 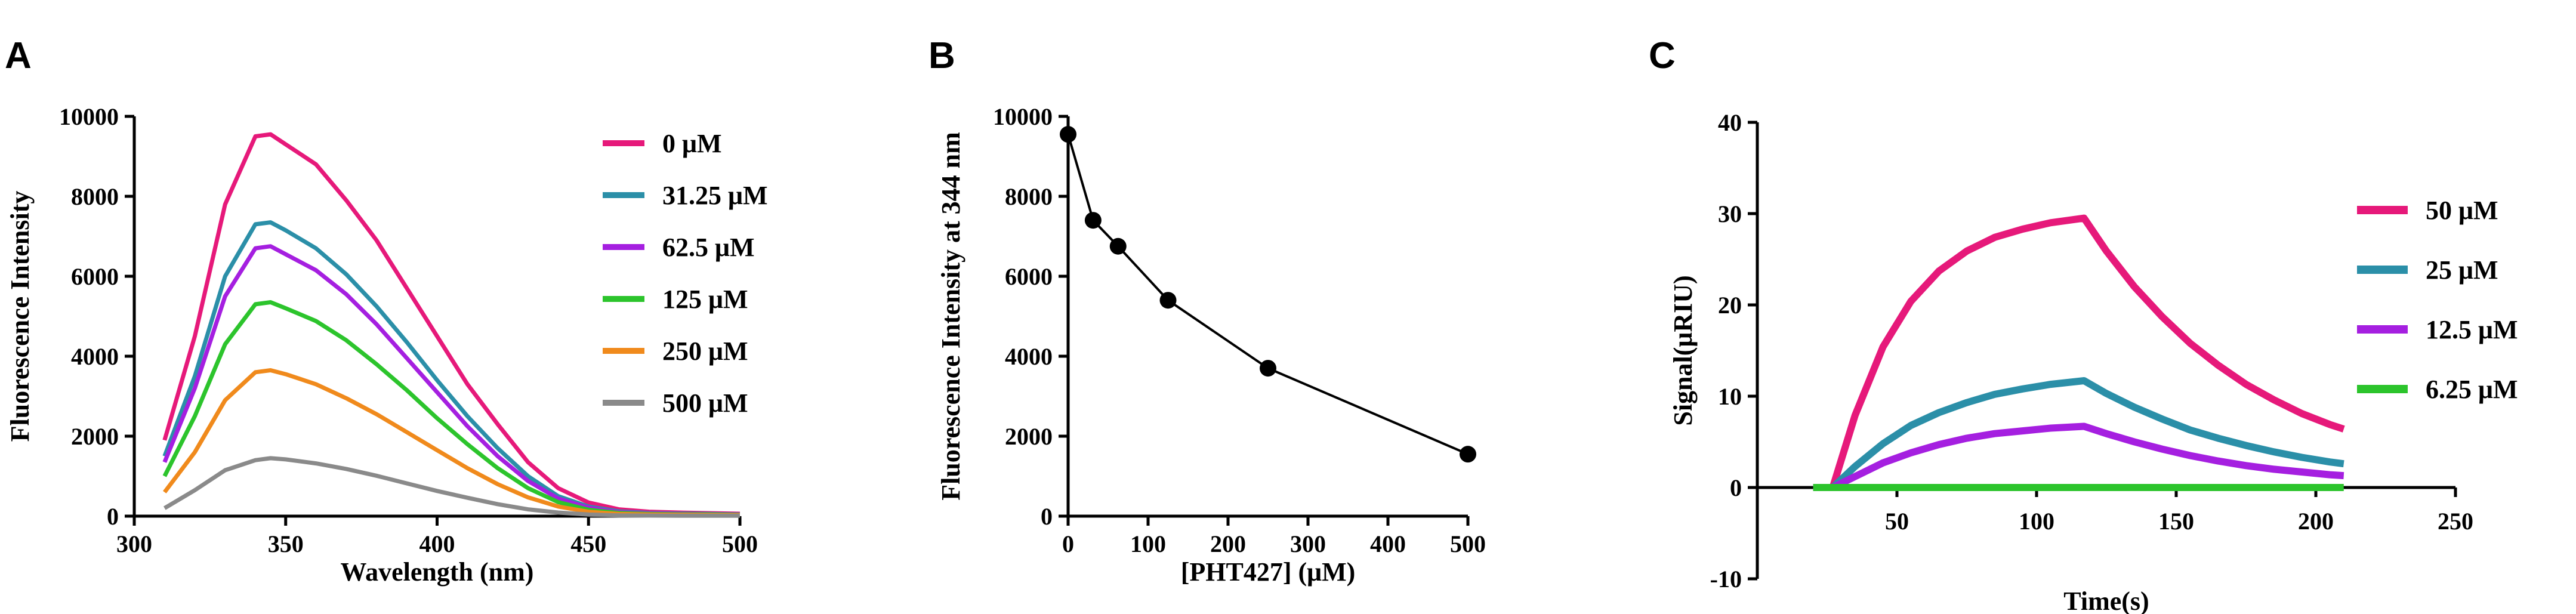 I want to click on panel-a-y-tick-label: 0, so click(x=113, y=516).